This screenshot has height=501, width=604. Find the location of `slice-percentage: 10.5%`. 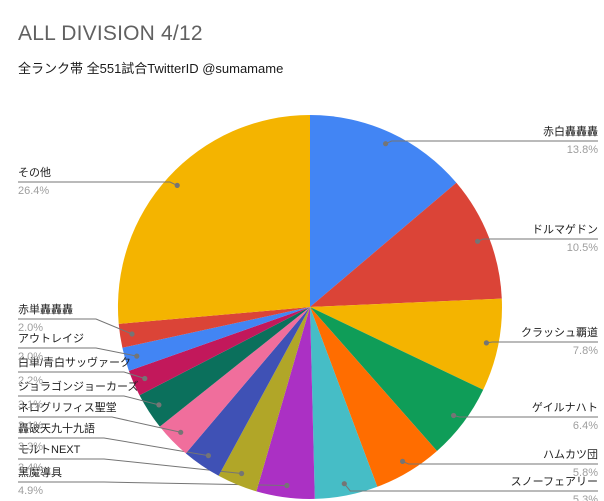

slice-percentage: 10.5% is located at coordinates (582, 248).